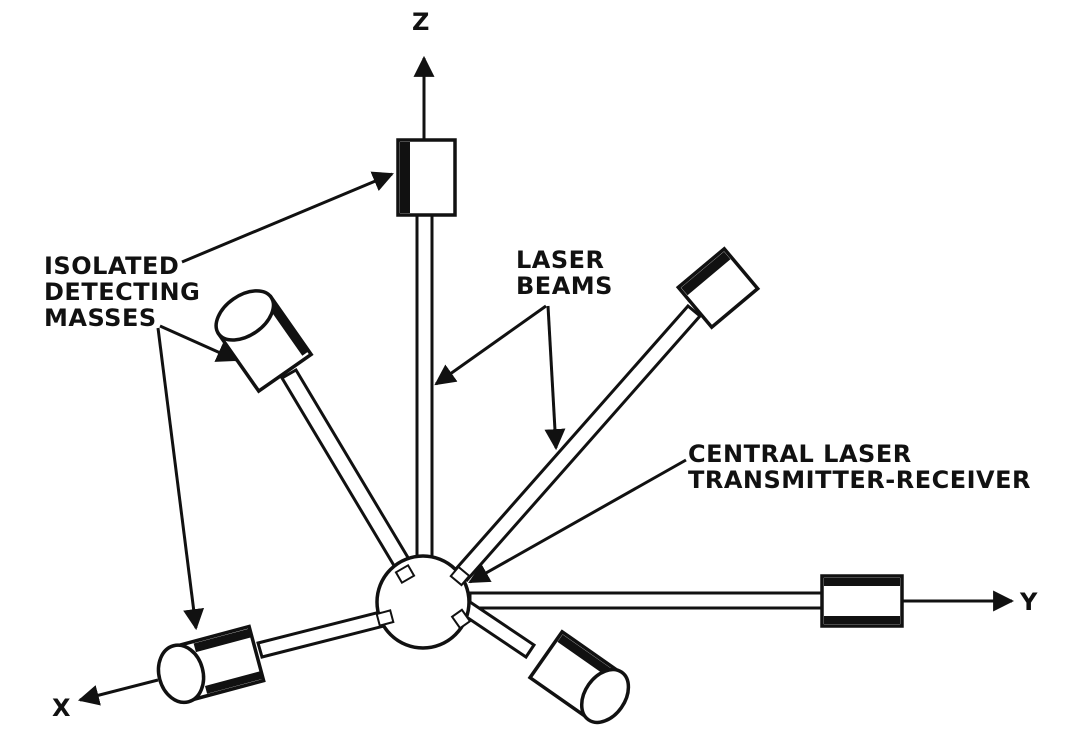 The image size is (1074, 734). I want to click on mass-x, so click(211, 664).